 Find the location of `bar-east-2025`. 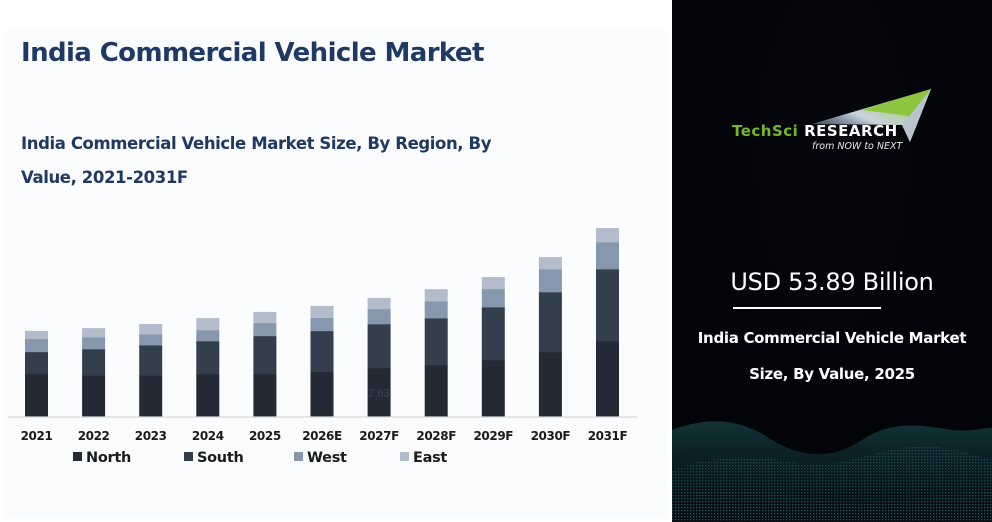

bar-east-2025 is located at coordinates (265, 317).